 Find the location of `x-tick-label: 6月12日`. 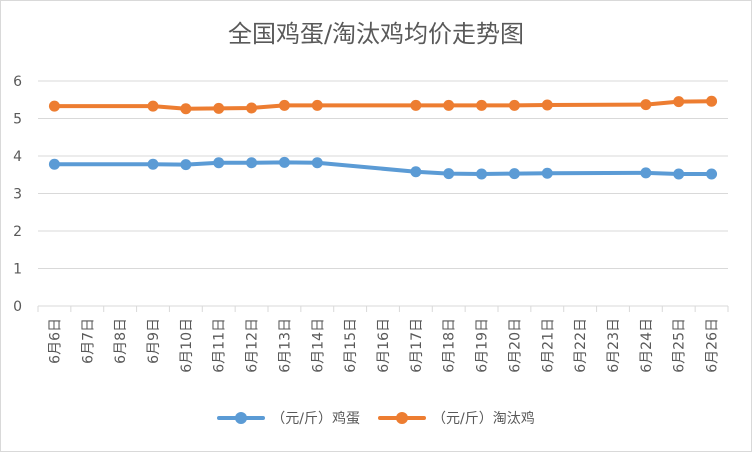

x-tick-label: 6月12日 is located at coordinates (253, 345).